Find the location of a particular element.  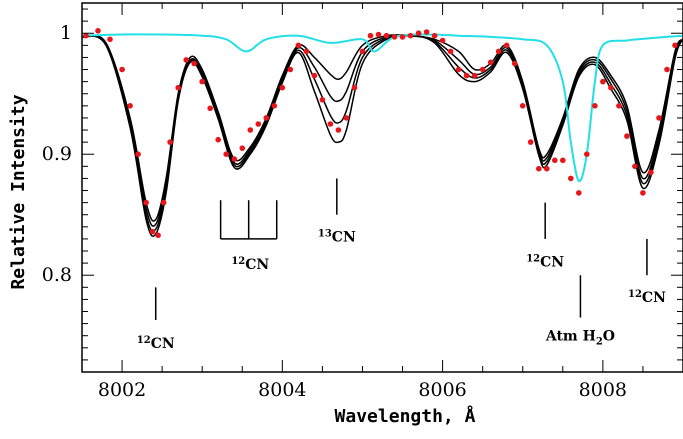

x-axis-label: Wavelength, Å is located at coordinates (405, 415).